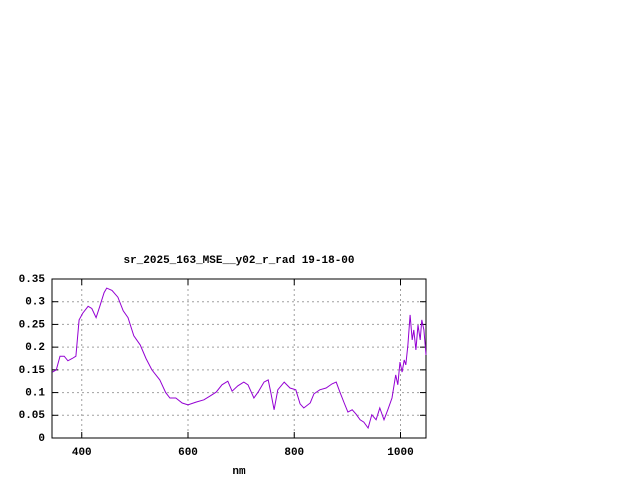  What do you see at coordinates (32, 325) in the screenshot?
I see `y-tick-label: 0.25` at bounding box center [32, 325].